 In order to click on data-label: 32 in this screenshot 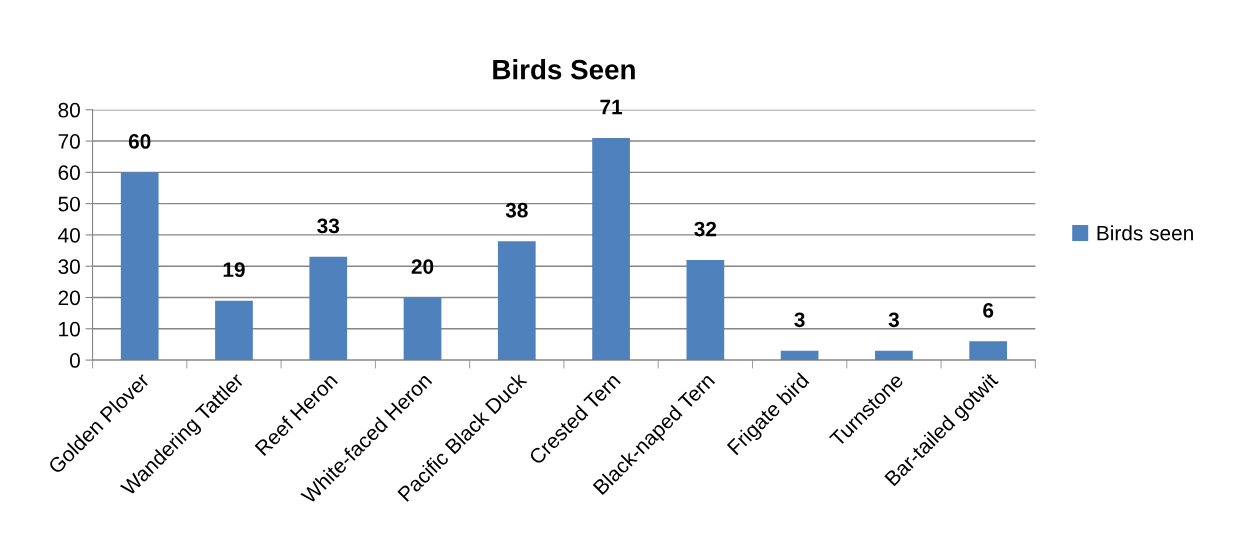, I will do `click(705, 229)`.